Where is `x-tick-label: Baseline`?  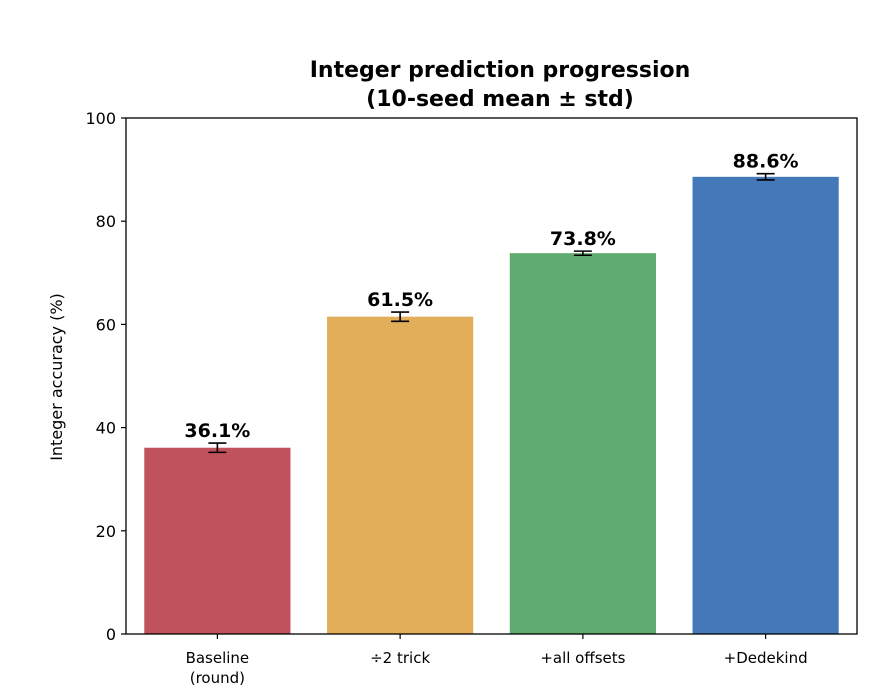
x-tick-label: Baseline is located at coordinates (218, 658).